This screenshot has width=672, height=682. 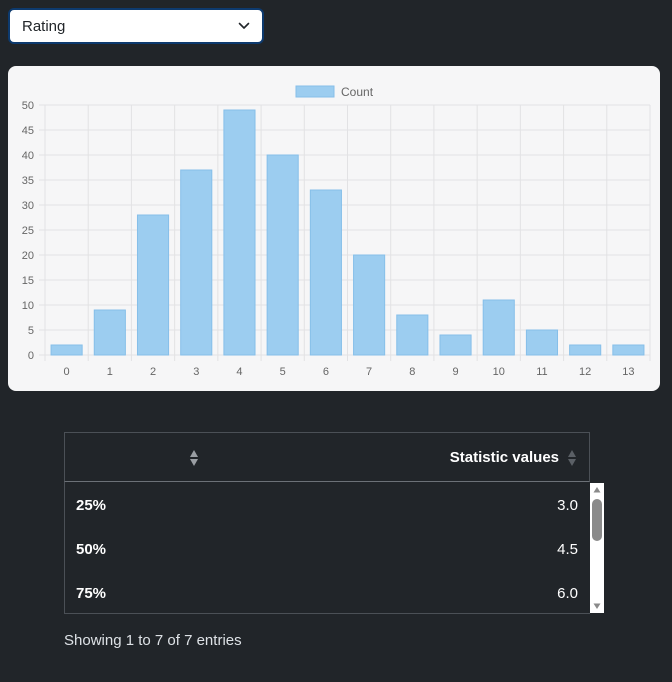 What do you see at coordinates (567, 505) in the screenshot?
I see `row-value: 3.0` at bounding box center [567, 505].